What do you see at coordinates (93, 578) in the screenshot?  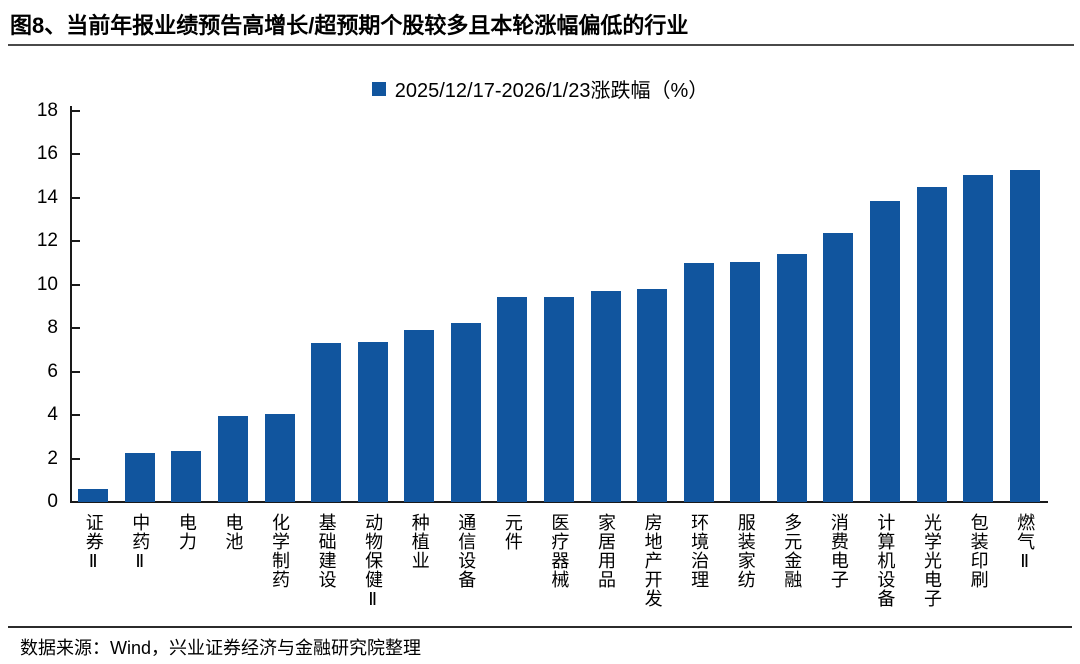 I see `x-axis-category: 证券Ⅱ` at bounding box center [93, 578].